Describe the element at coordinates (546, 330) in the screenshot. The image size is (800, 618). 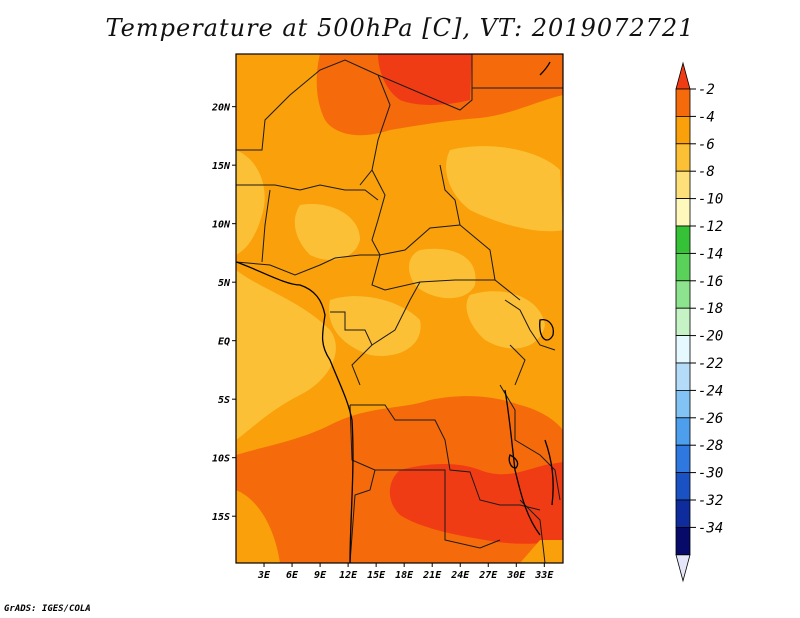
I see `lake-victoria` at that location.